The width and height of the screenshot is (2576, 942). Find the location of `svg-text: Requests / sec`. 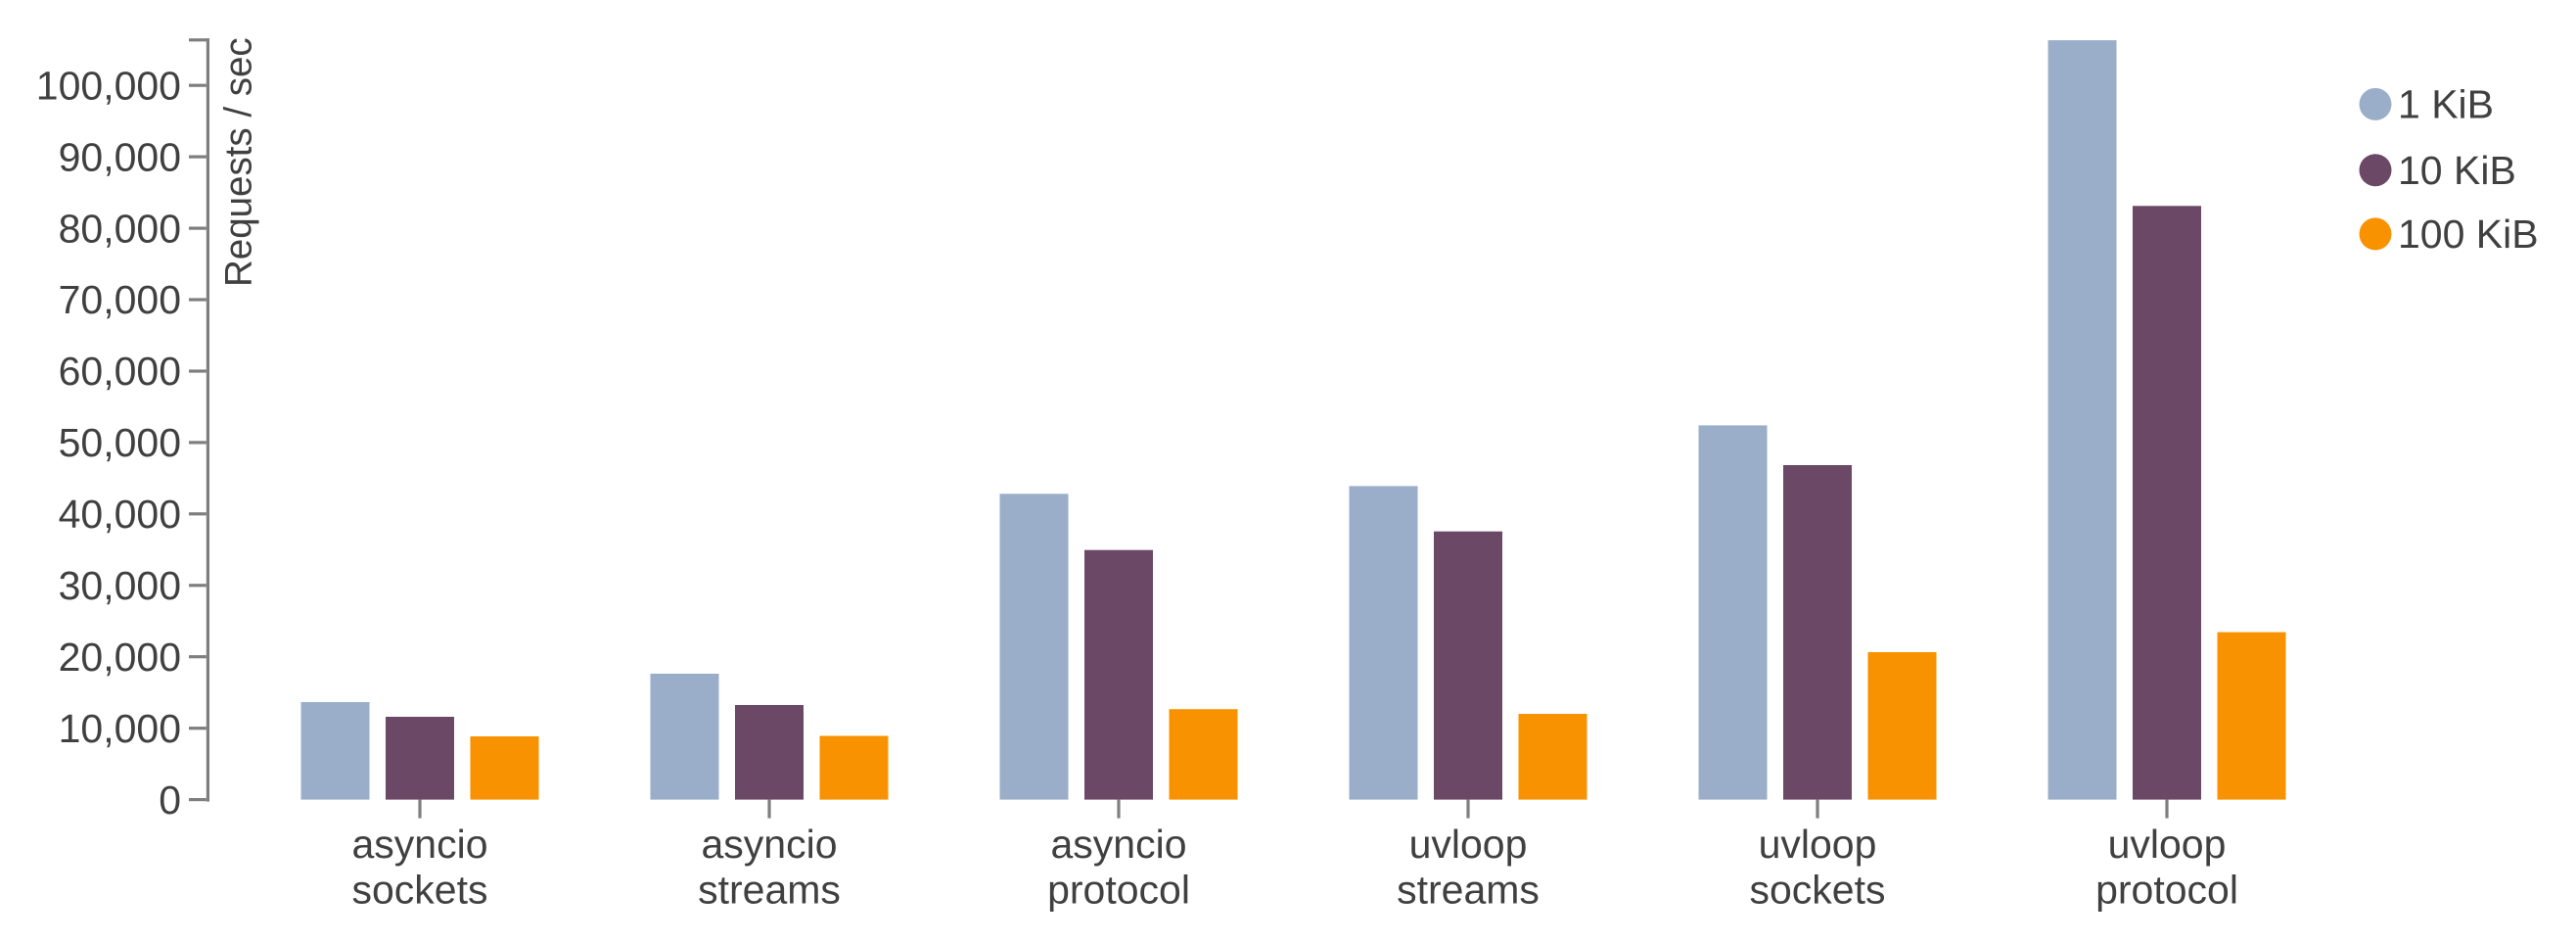

svg-text: Requests / sec is located at coordinates (239, 162).